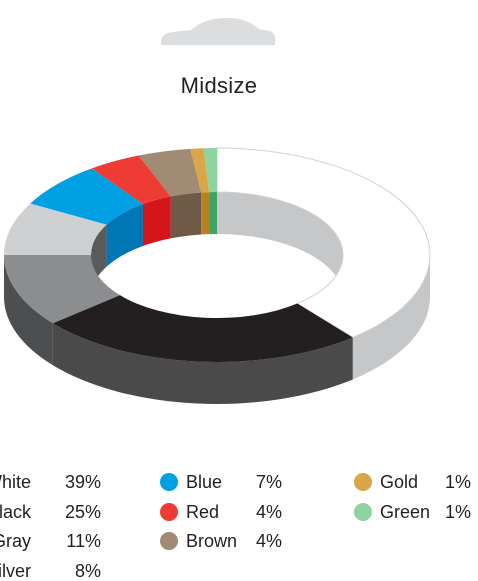 The height and width of the screenshot is (581, 478). I want to click on legend-item-gold: Gold 1%, so click(239, 482).